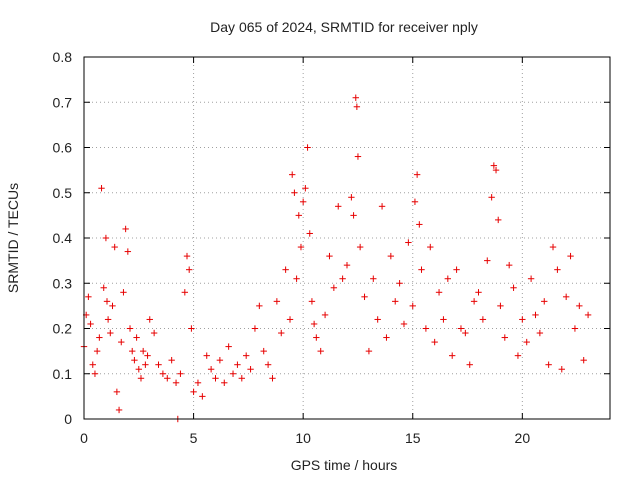 This screenshot has height=480, width=640. What do you see at coordinates (63, 374) in the screenshot?
I see `y-tick-label: 0.1` at bounding box center [63, 374].